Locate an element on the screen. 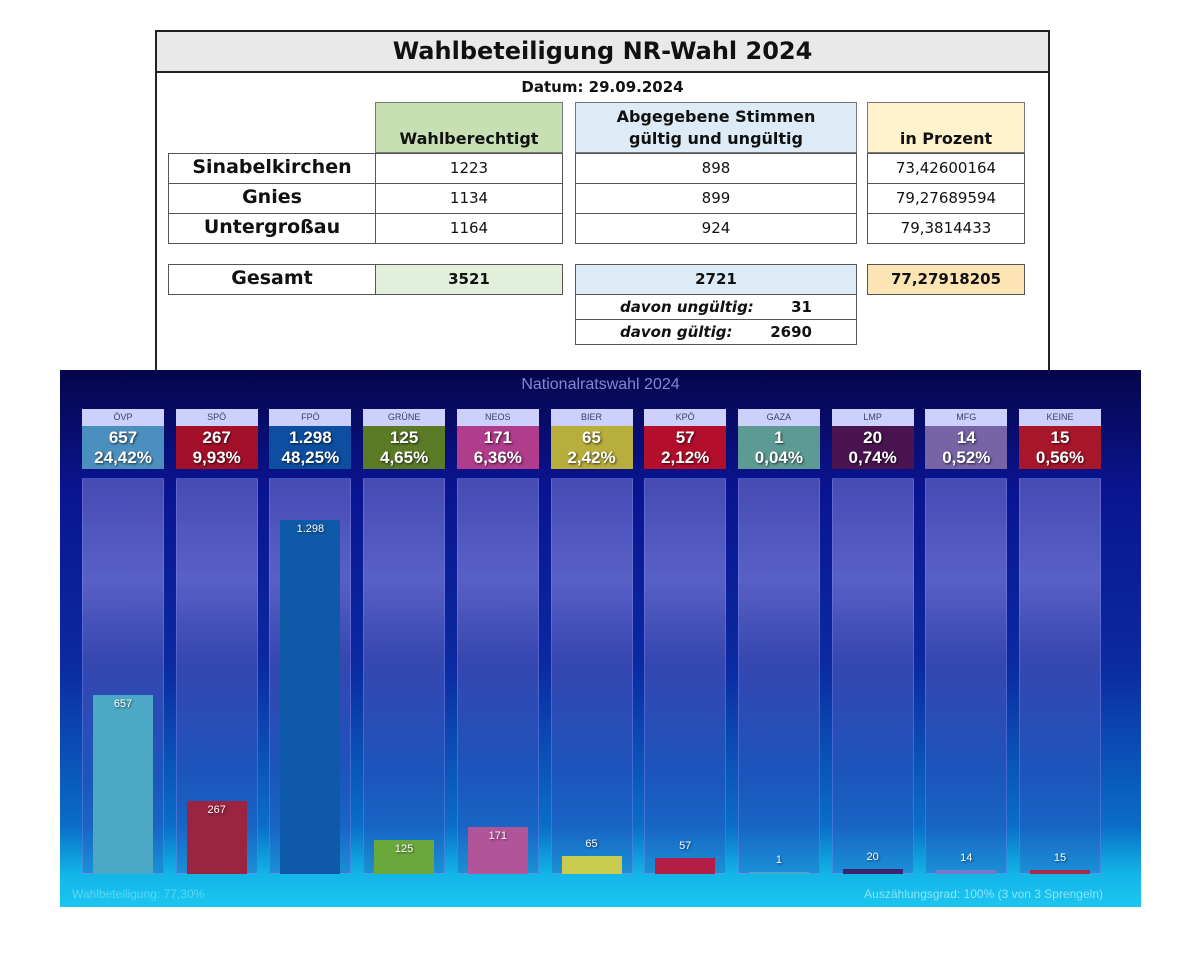 The height and width of the screenshot is (954, 1200). party-name: GRÜNE is located at coordinates (404, 417).